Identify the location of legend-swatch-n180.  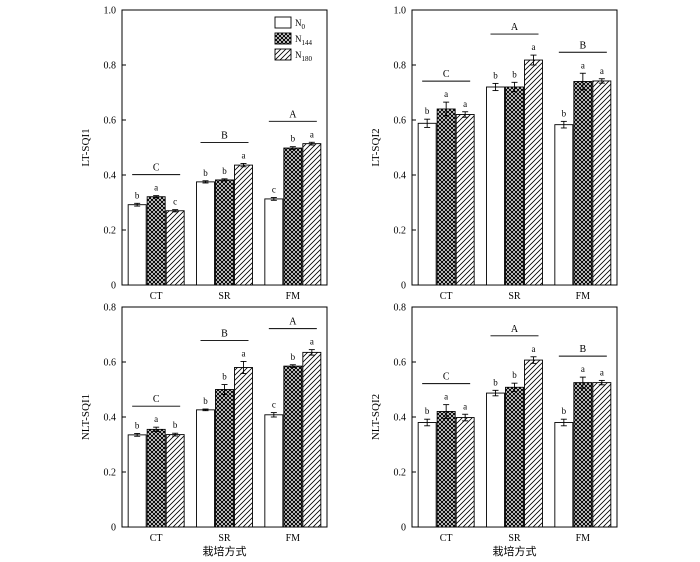
(283, 54).